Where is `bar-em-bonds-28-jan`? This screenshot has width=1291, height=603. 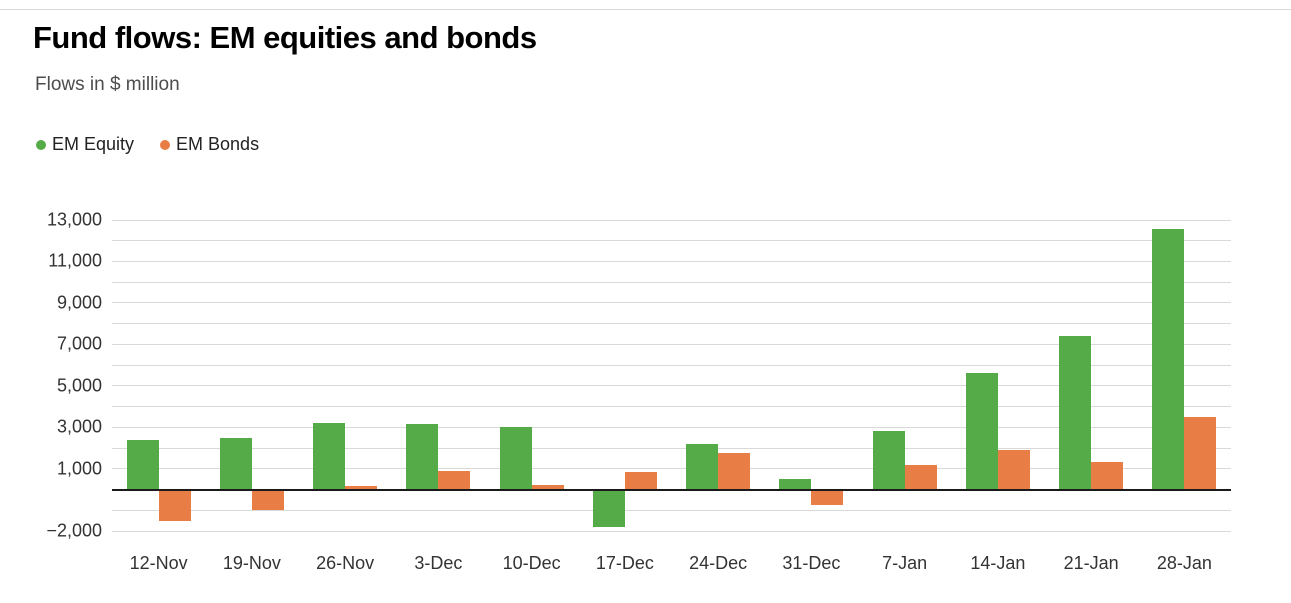 bar-em-bonds-28-jan is located at coordinates (1200, 453).